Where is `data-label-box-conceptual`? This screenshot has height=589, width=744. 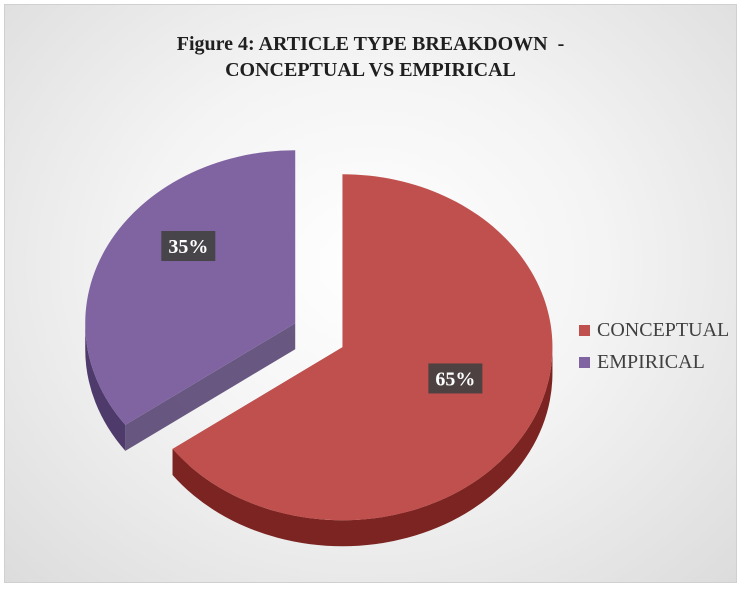 data-label-box-conceptual is located at coordinates (455, 378).